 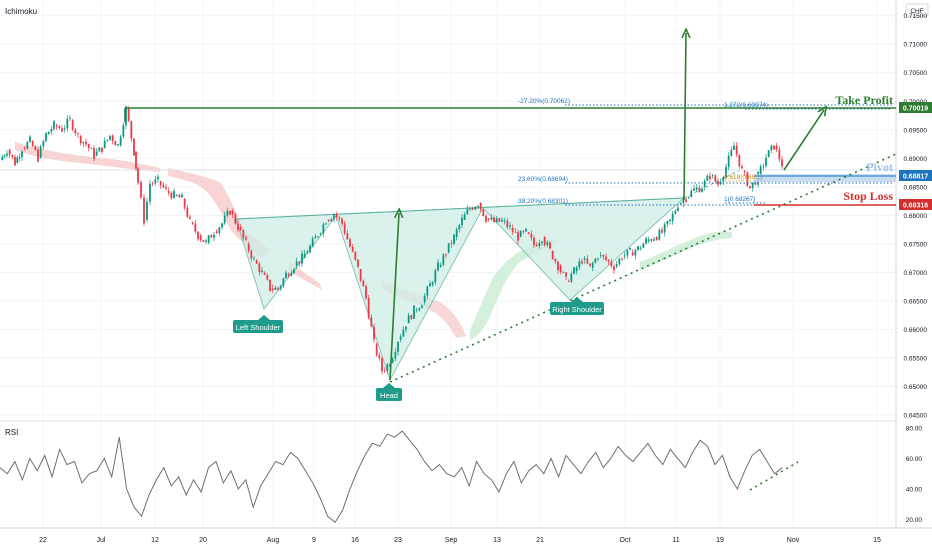 I want to click on rsi-tick-label: 60.00, so click(x=914, y=459).